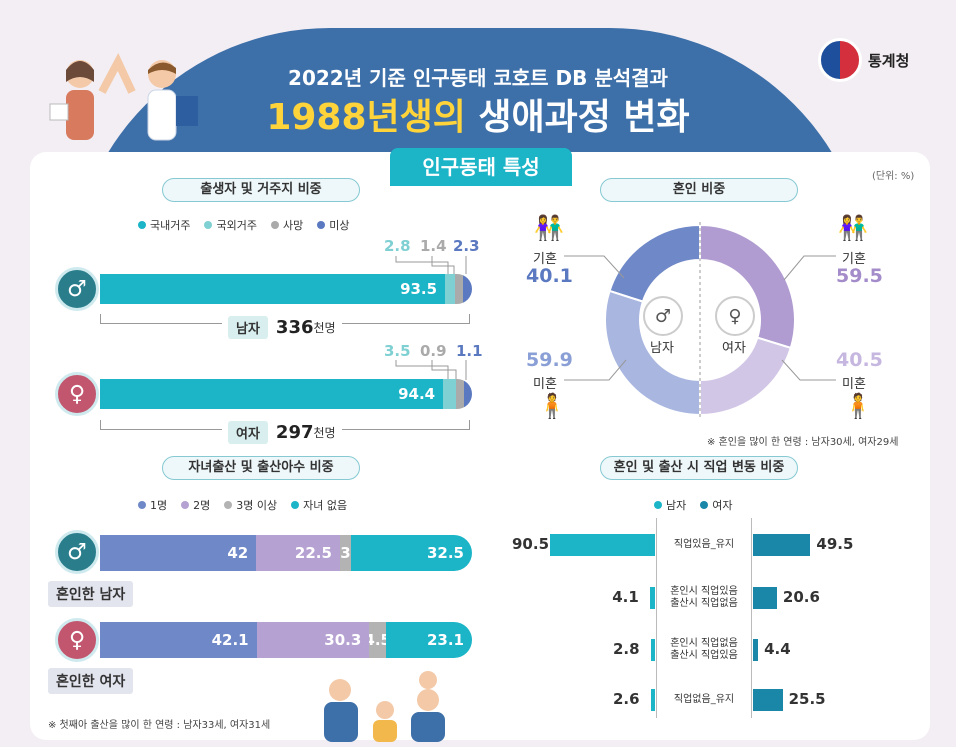 Image resolution: width=956 pixels, height=747 pixels. What do you see at coordinates (466, 246) in the screenshot?
I see `residence-male-unknown-label: 2.3` at bounding box center [466, 246].